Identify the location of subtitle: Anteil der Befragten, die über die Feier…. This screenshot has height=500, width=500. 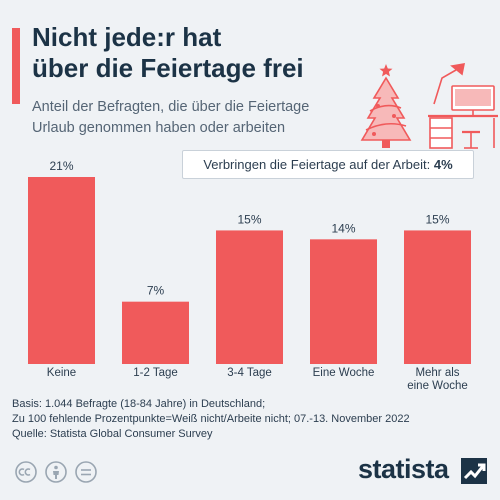
(192, 118).